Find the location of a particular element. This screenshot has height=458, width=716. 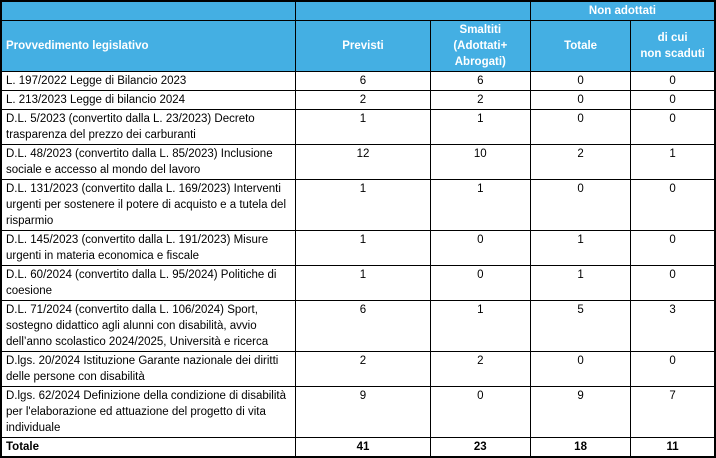

header-provvedimento-legislativo: Provvedimento legislativo is located at coordinates (148, 46).